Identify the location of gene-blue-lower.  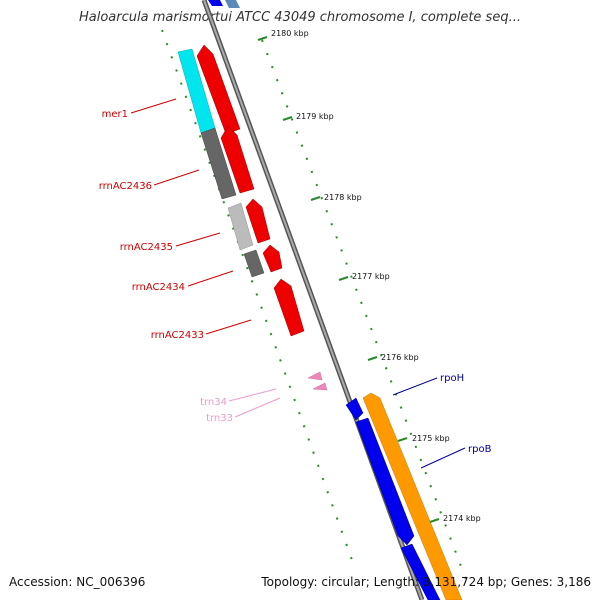
(420, 571).